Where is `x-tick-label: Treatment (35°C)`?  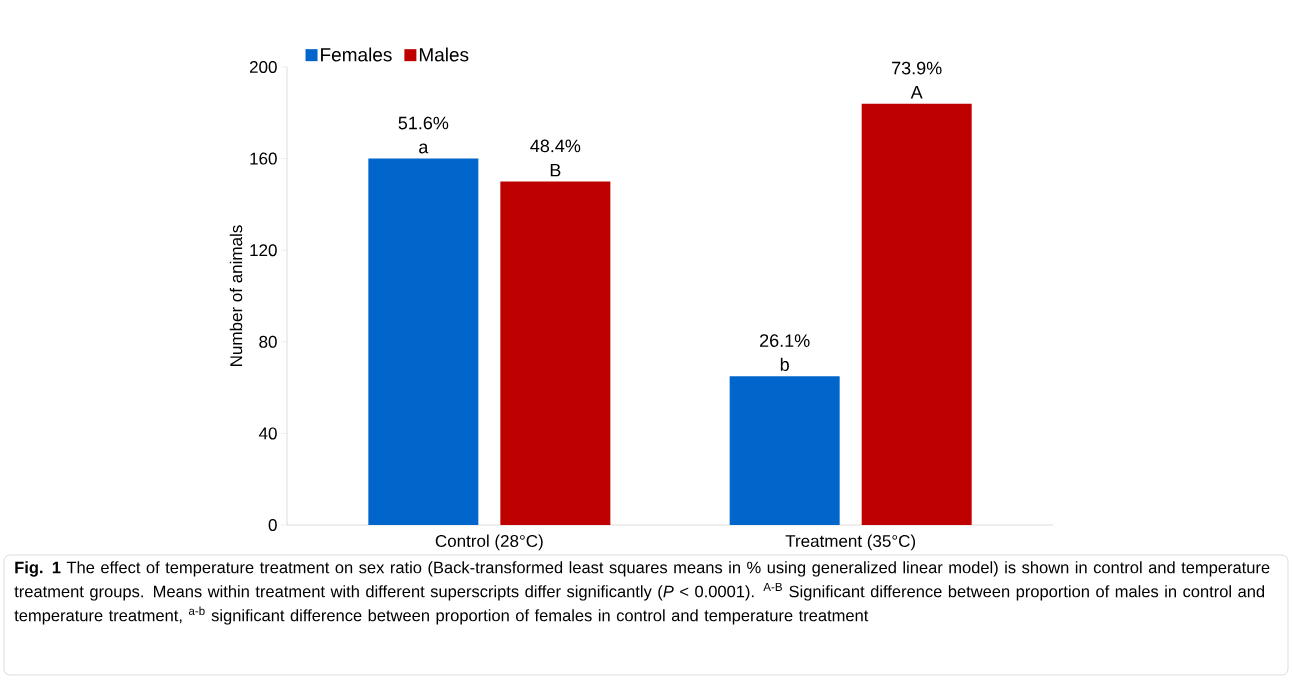
x-tick-label: Treatment (35°C) is located at coordinates (850, 542).